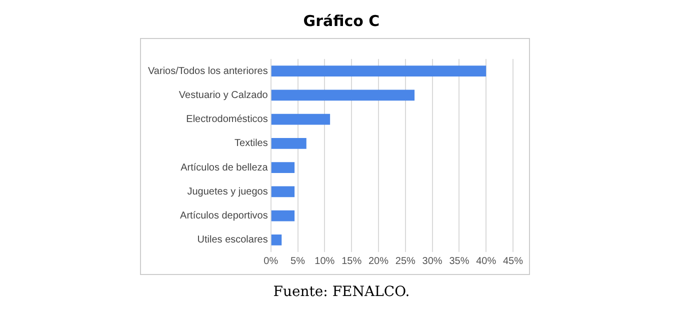 Image resolution: width=683 pixels, height=320 pixels. What do you see at coordinates (224, 168) in the screenshot?
I see `y-tick-label: Artículos de belleza` at bounding box center [224, 168].